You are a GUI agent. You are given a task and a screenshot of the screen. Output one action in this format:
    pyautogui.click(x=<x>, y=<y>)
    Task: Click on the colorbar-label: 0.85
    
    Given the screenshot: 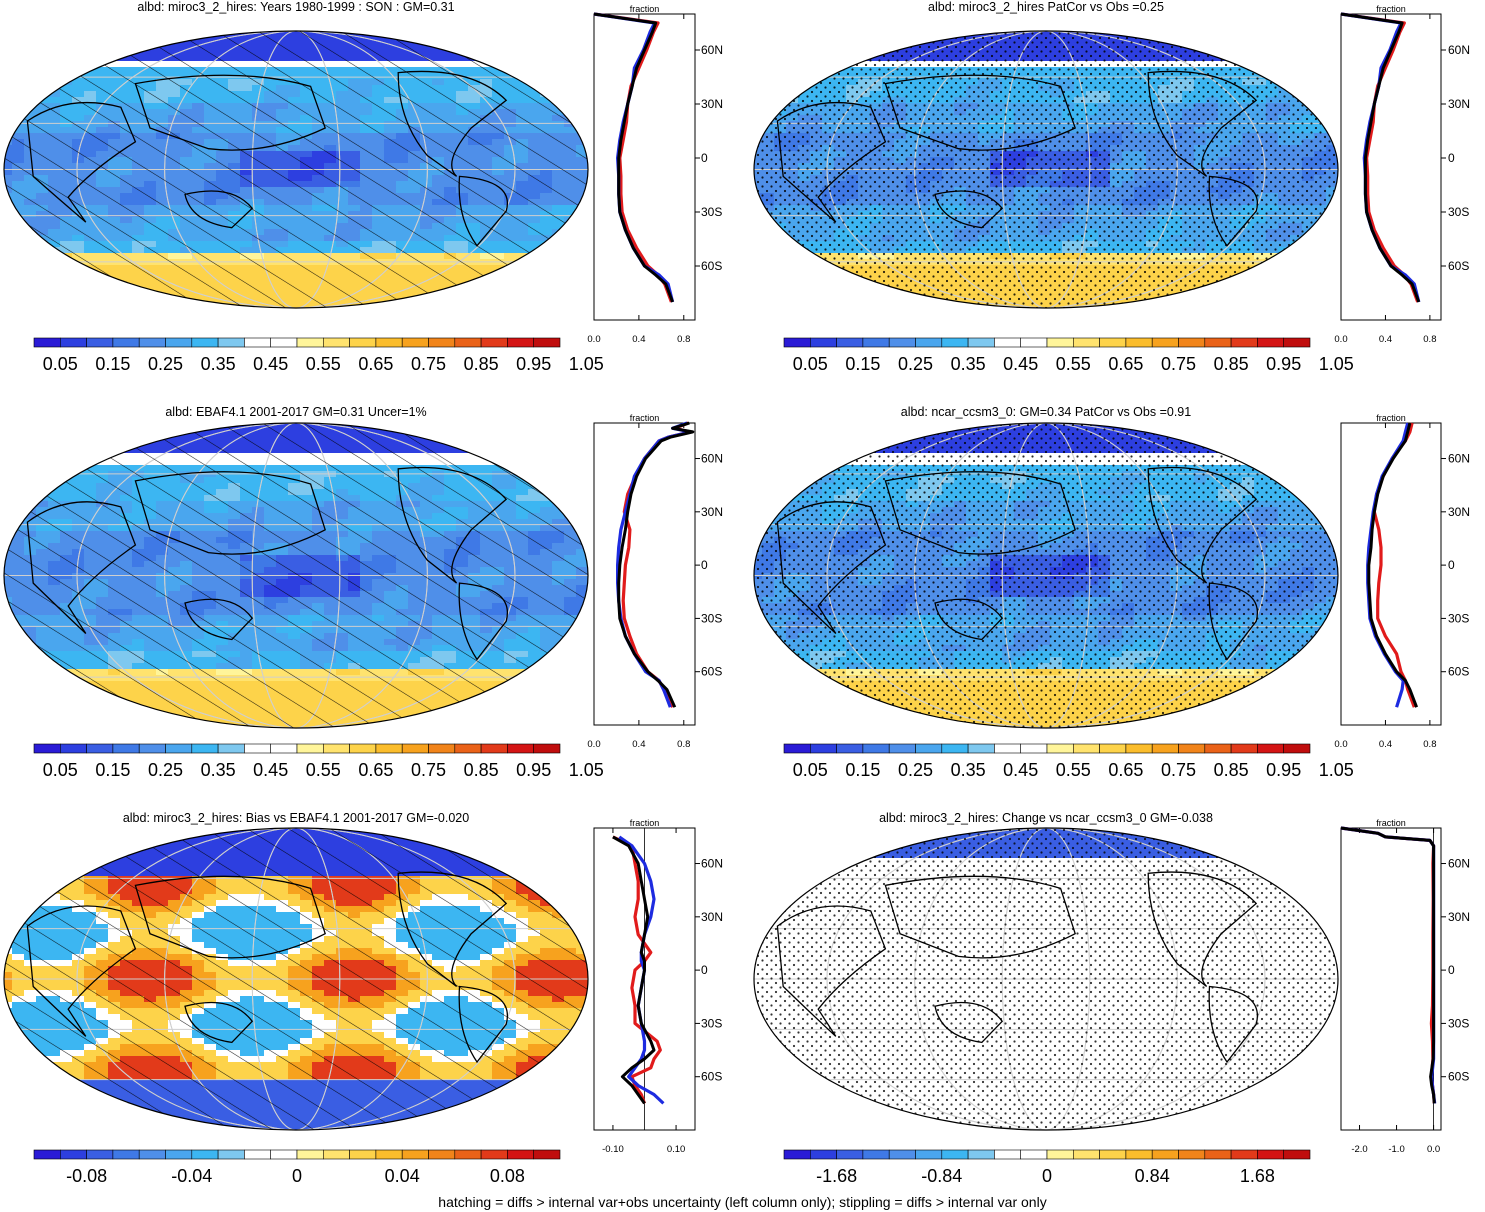 What is the action you would take?
    pyautogui.click(x=1231, y=364)
    